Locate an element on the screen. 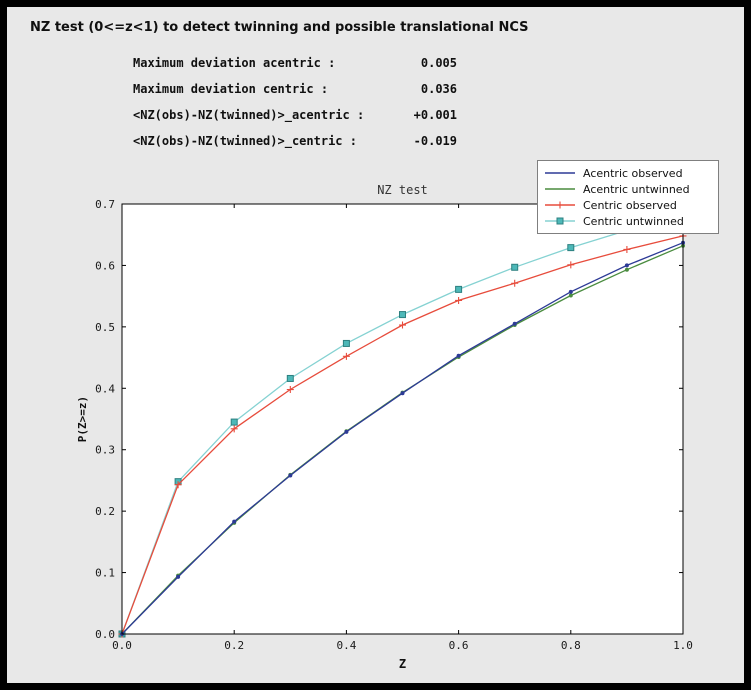  x-tick-label: 0.4 is located at coordinates (346, 645).